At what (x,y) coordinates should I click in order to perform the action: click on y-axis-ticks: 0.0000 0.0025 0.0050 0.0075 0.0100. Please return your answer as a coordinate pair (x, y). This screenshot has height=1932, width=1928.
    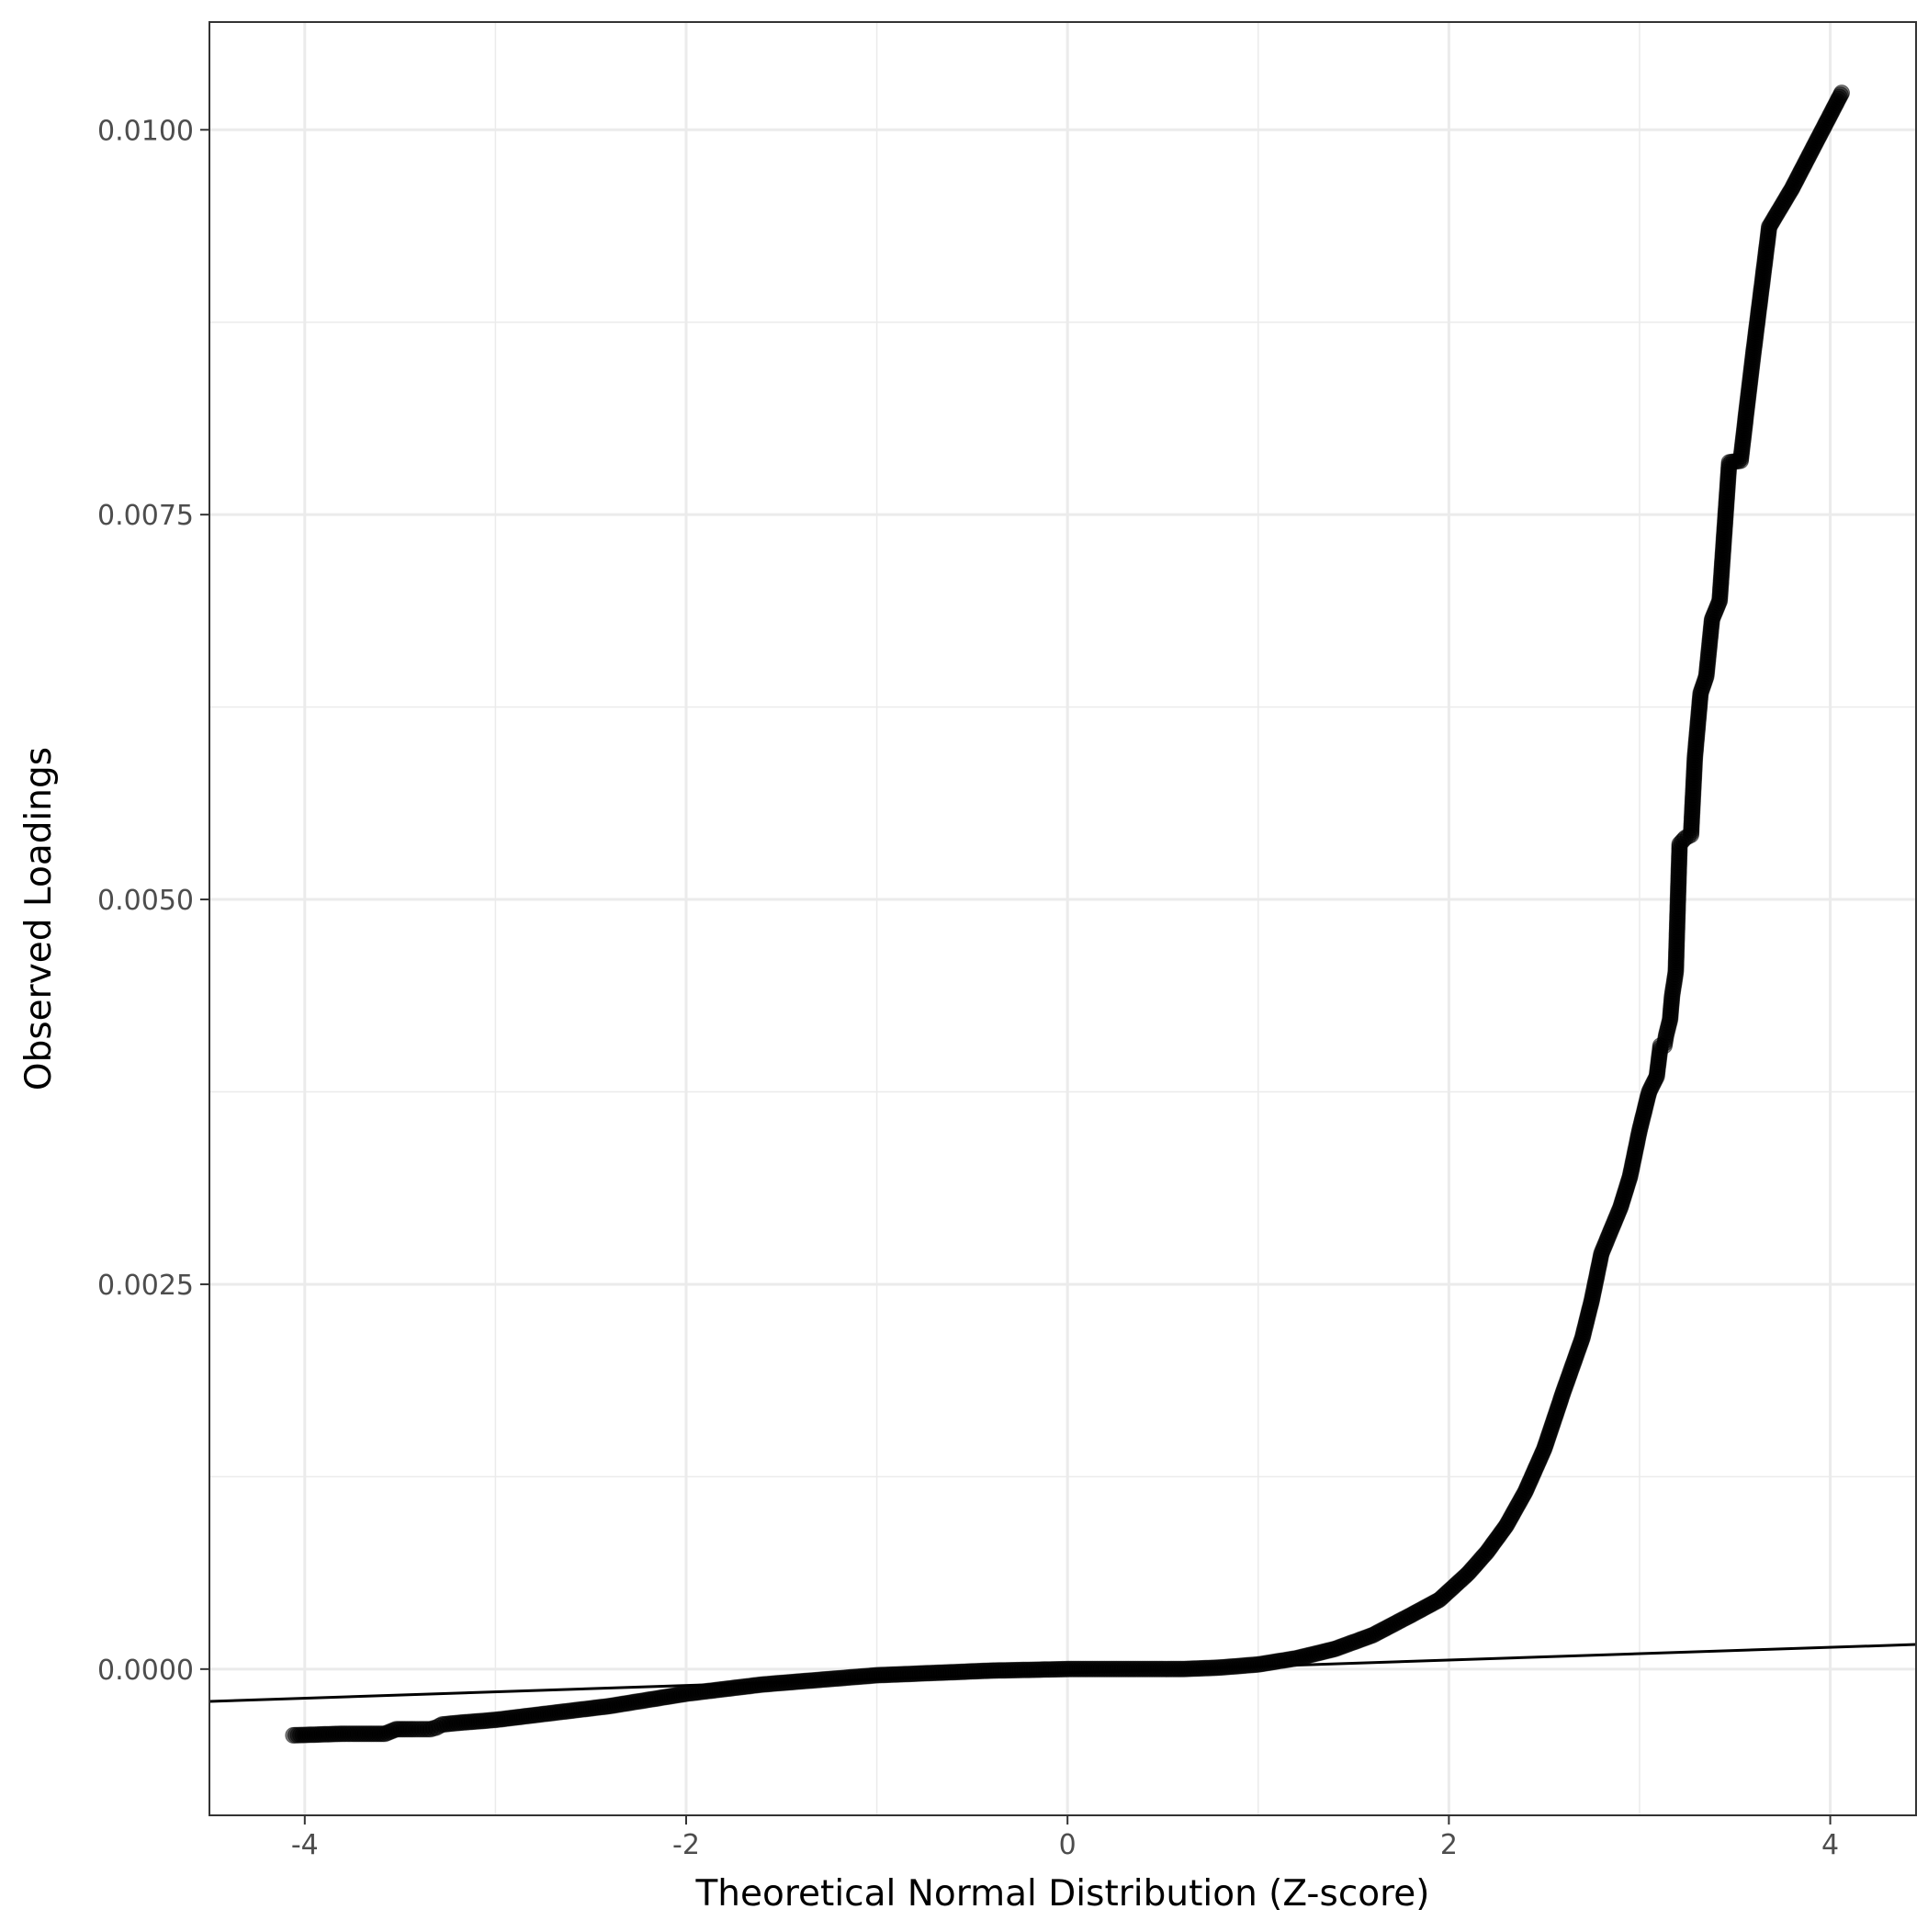
    Looking at the image, I should click on (153, 901).